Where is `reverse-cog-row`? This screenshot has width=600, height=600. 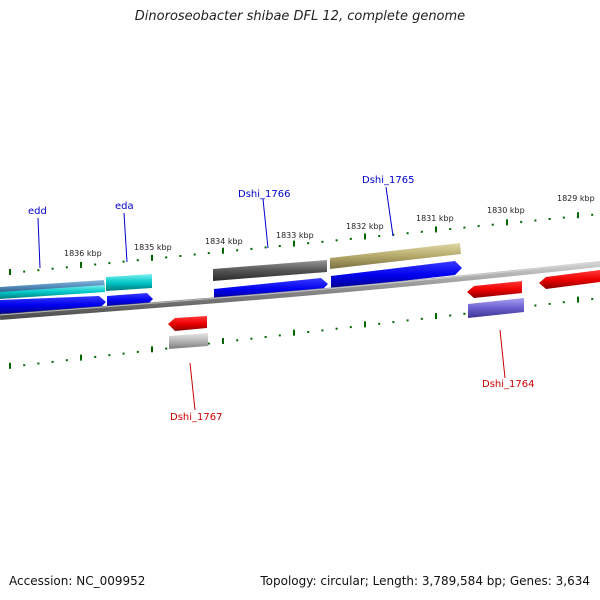 reverse-cog-row is located at coordinates (346, 323).